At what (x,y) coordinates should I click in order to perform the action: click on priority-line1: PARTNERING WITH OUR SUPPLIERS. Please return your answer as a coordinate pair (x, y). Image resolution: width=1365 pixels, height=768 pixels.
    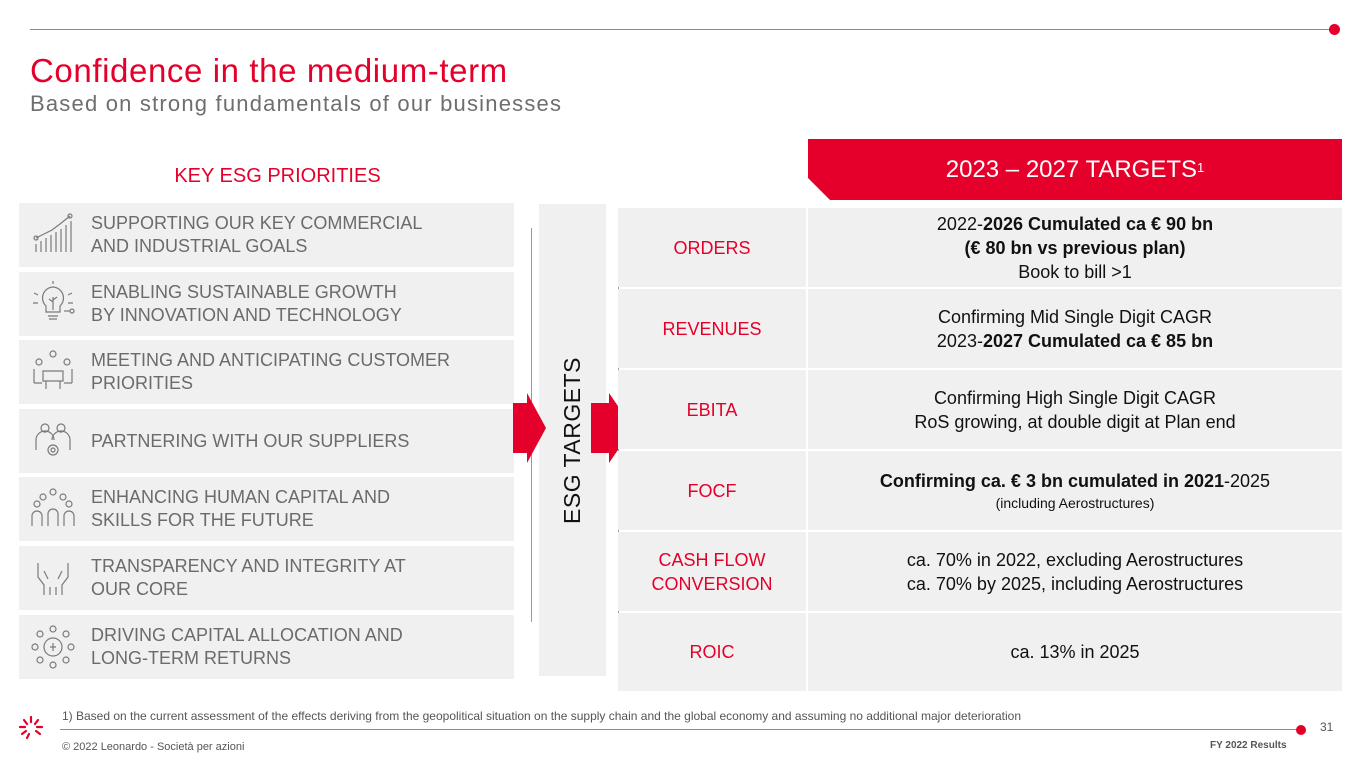
    Looking at the image, I should click on (250, 440).